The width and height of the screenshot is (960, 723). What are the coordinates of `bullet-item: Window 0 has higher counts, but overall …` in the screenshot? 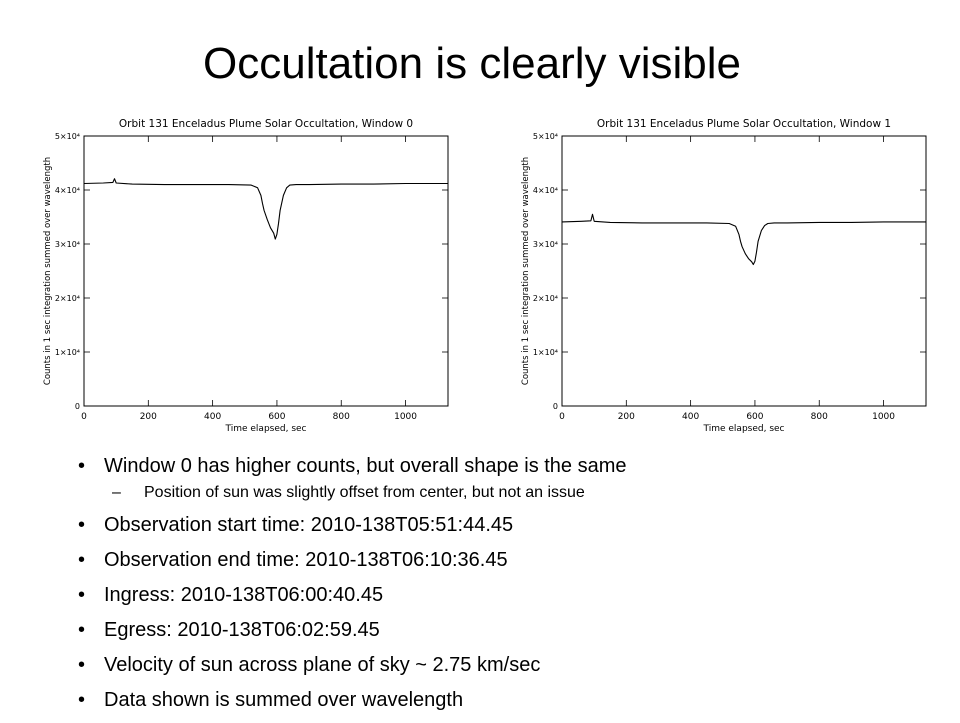 It's located at (508, 466).